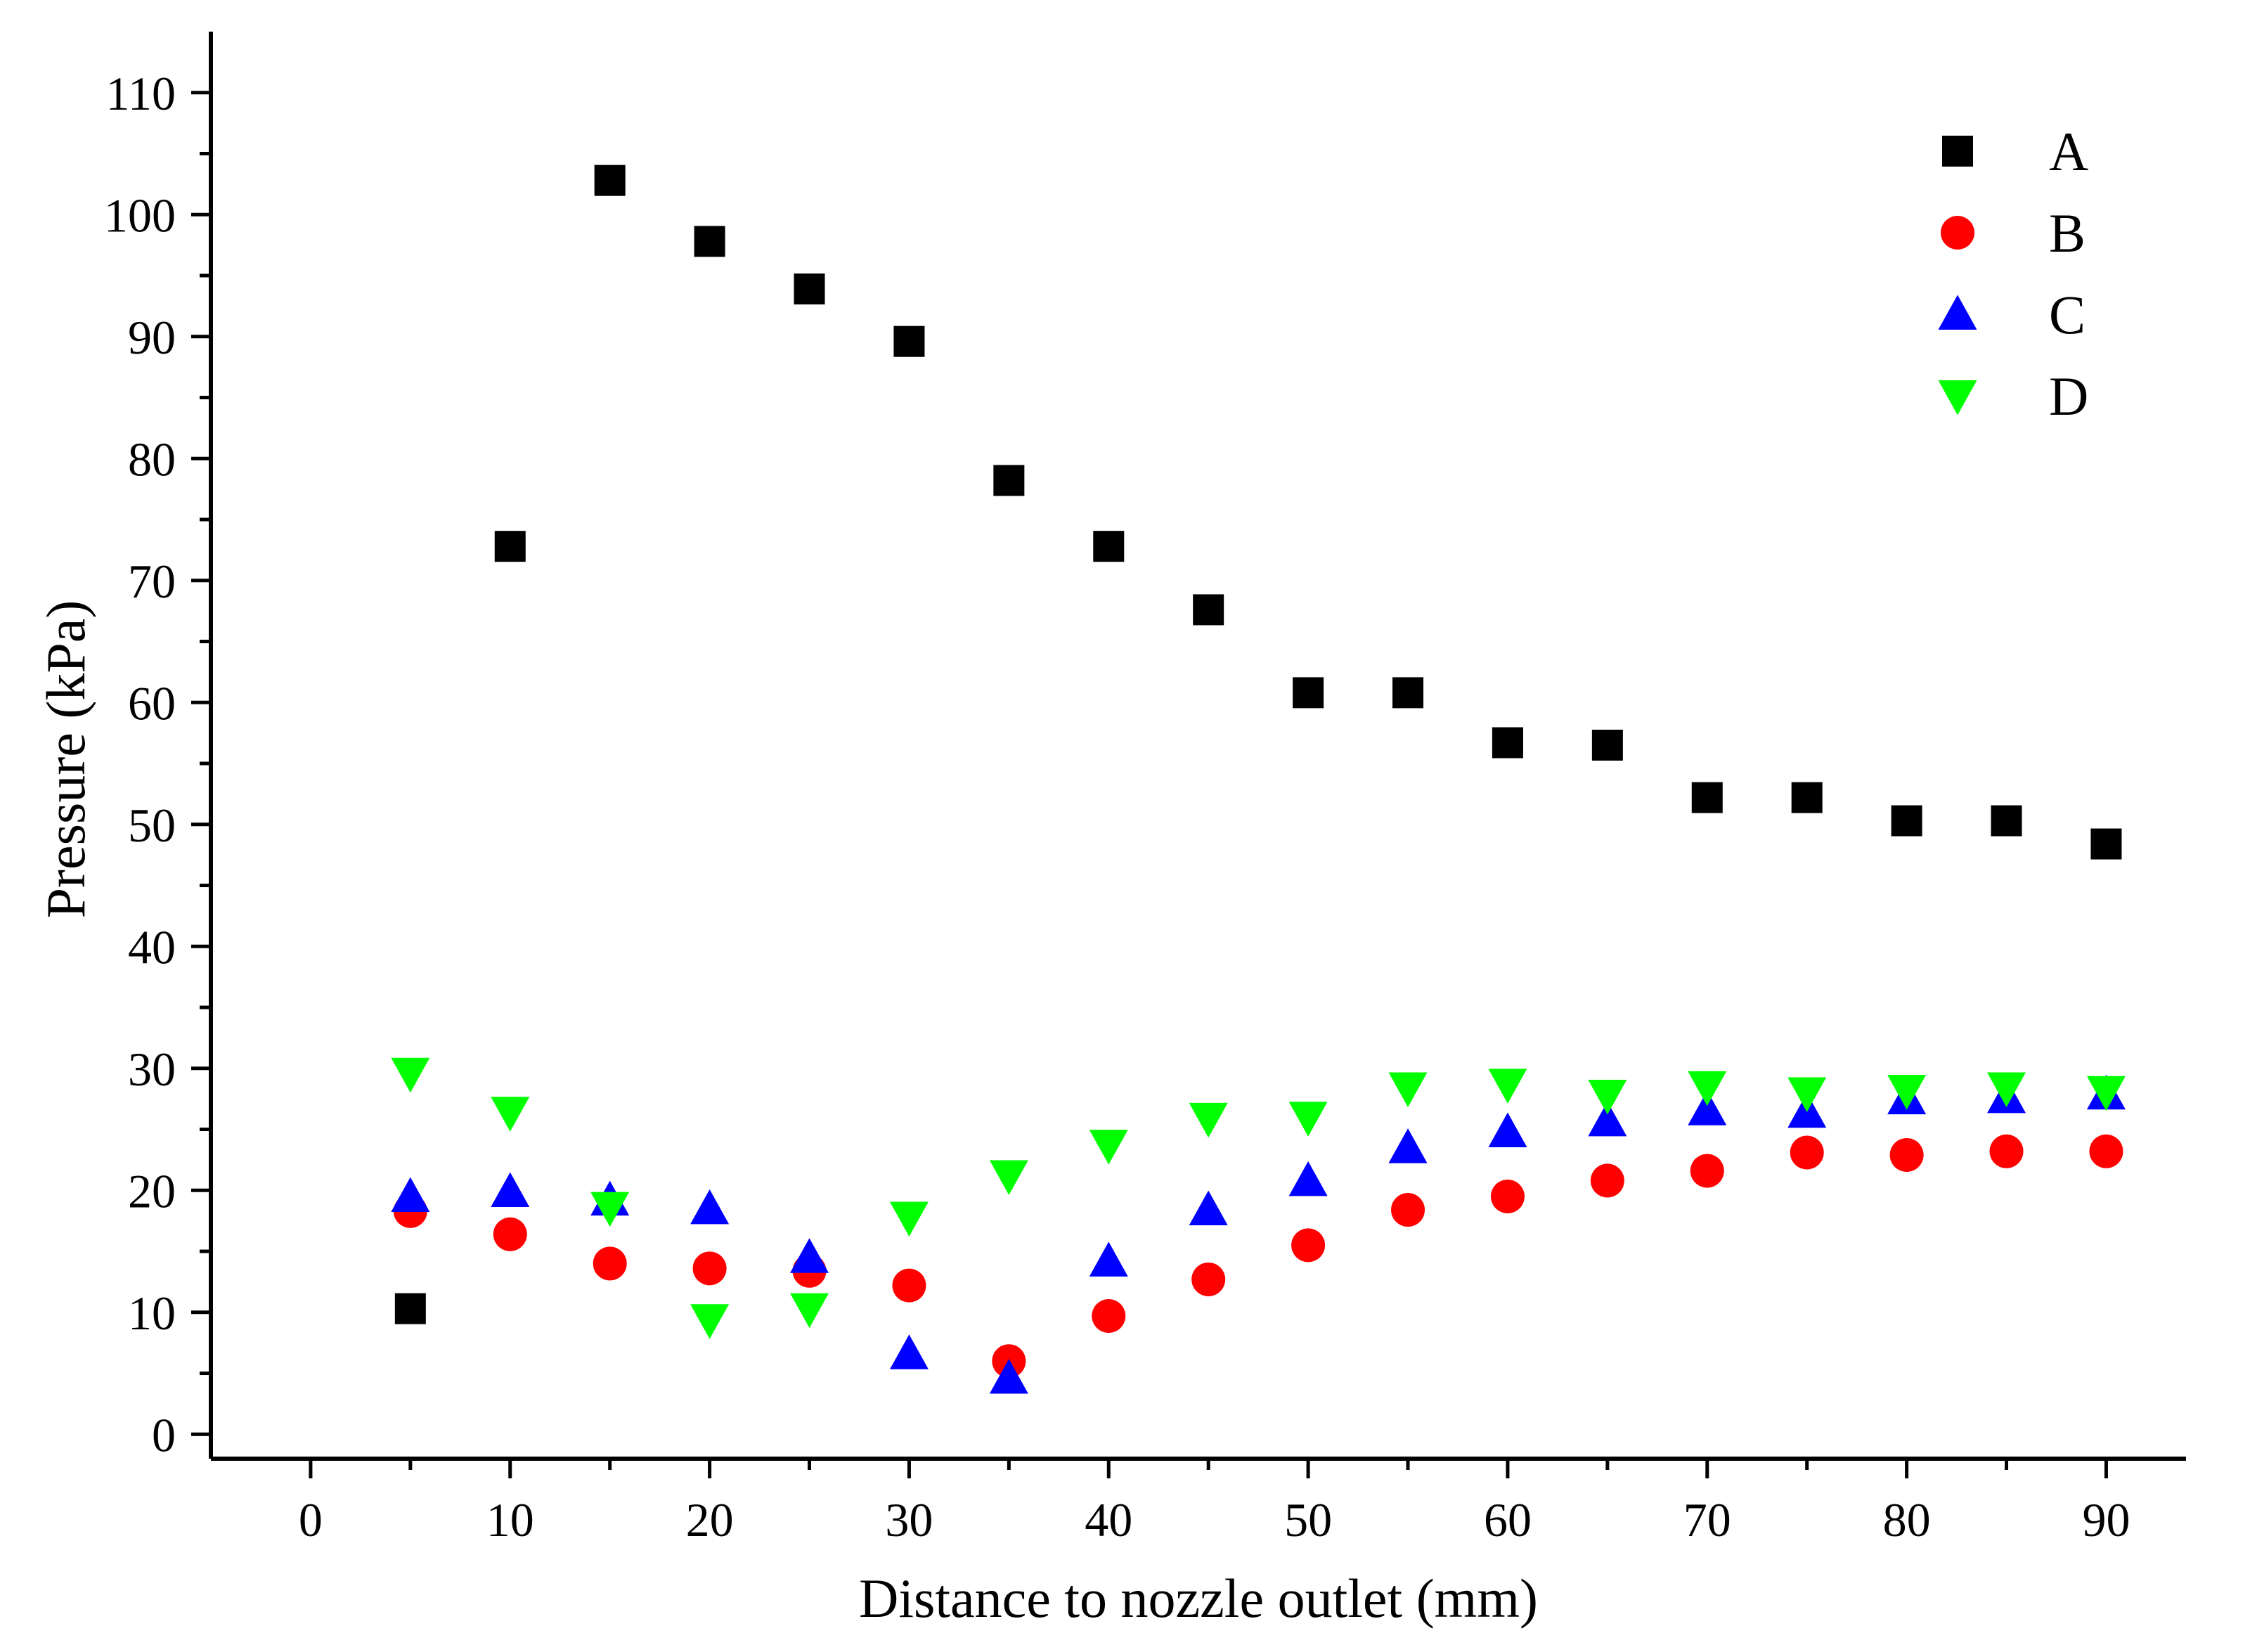 Image resolution: width=2257 pixels, height=1652 pixels. I want to click on y-tick-label: 50, so click(152, 825).